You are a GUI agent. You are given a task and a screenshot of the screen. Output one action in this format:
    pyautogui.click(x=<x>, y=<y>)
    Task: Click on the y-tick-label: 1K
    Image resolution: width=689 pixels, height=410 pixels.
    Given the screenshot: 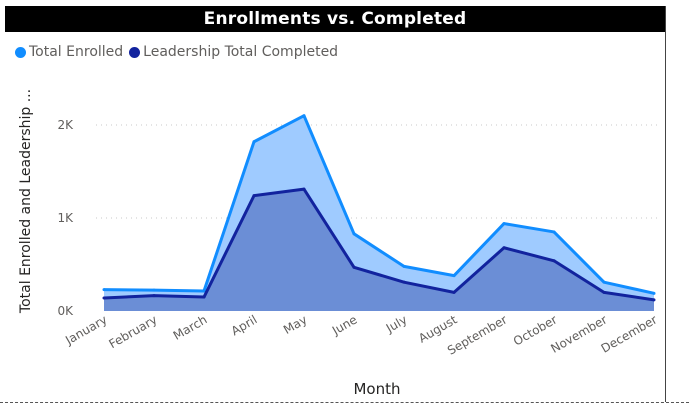 What is the action you would take?
    pyautogui.click(x=65, y=218)
    